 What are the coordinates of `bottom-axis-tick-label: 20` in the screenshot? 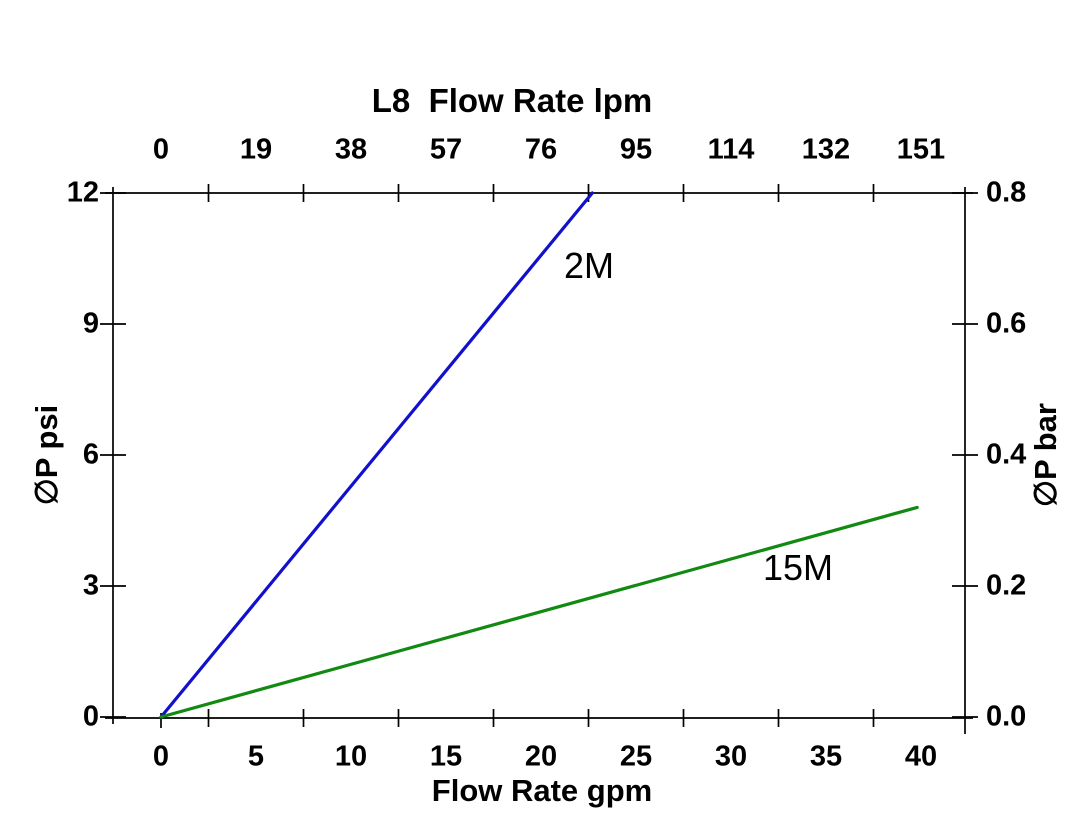 It's located at (541, 756).